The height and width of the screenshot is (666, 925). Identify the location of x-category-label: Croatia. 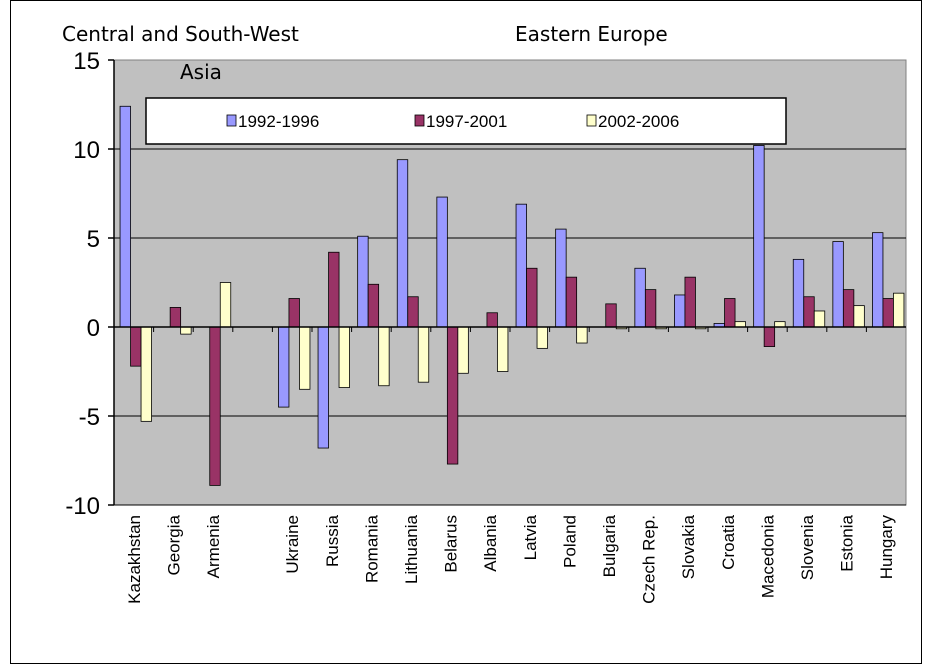
(728, 541).